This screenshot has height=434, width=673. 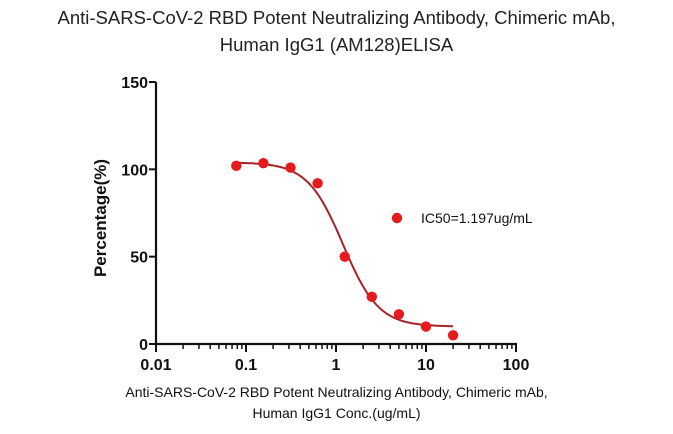 I want to click on y-tick-label: 100, so click(x=134, y=170).